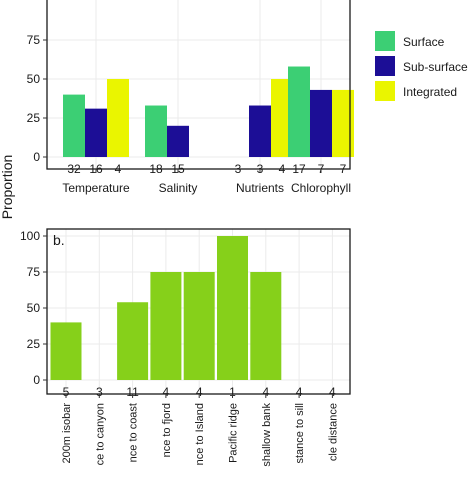 This screenshot has height=479, width=474. What do you see at coordinates (238, 169) in the screenshot?
I see `panel-a-count-label: 3` at bounding box center [238, 169].